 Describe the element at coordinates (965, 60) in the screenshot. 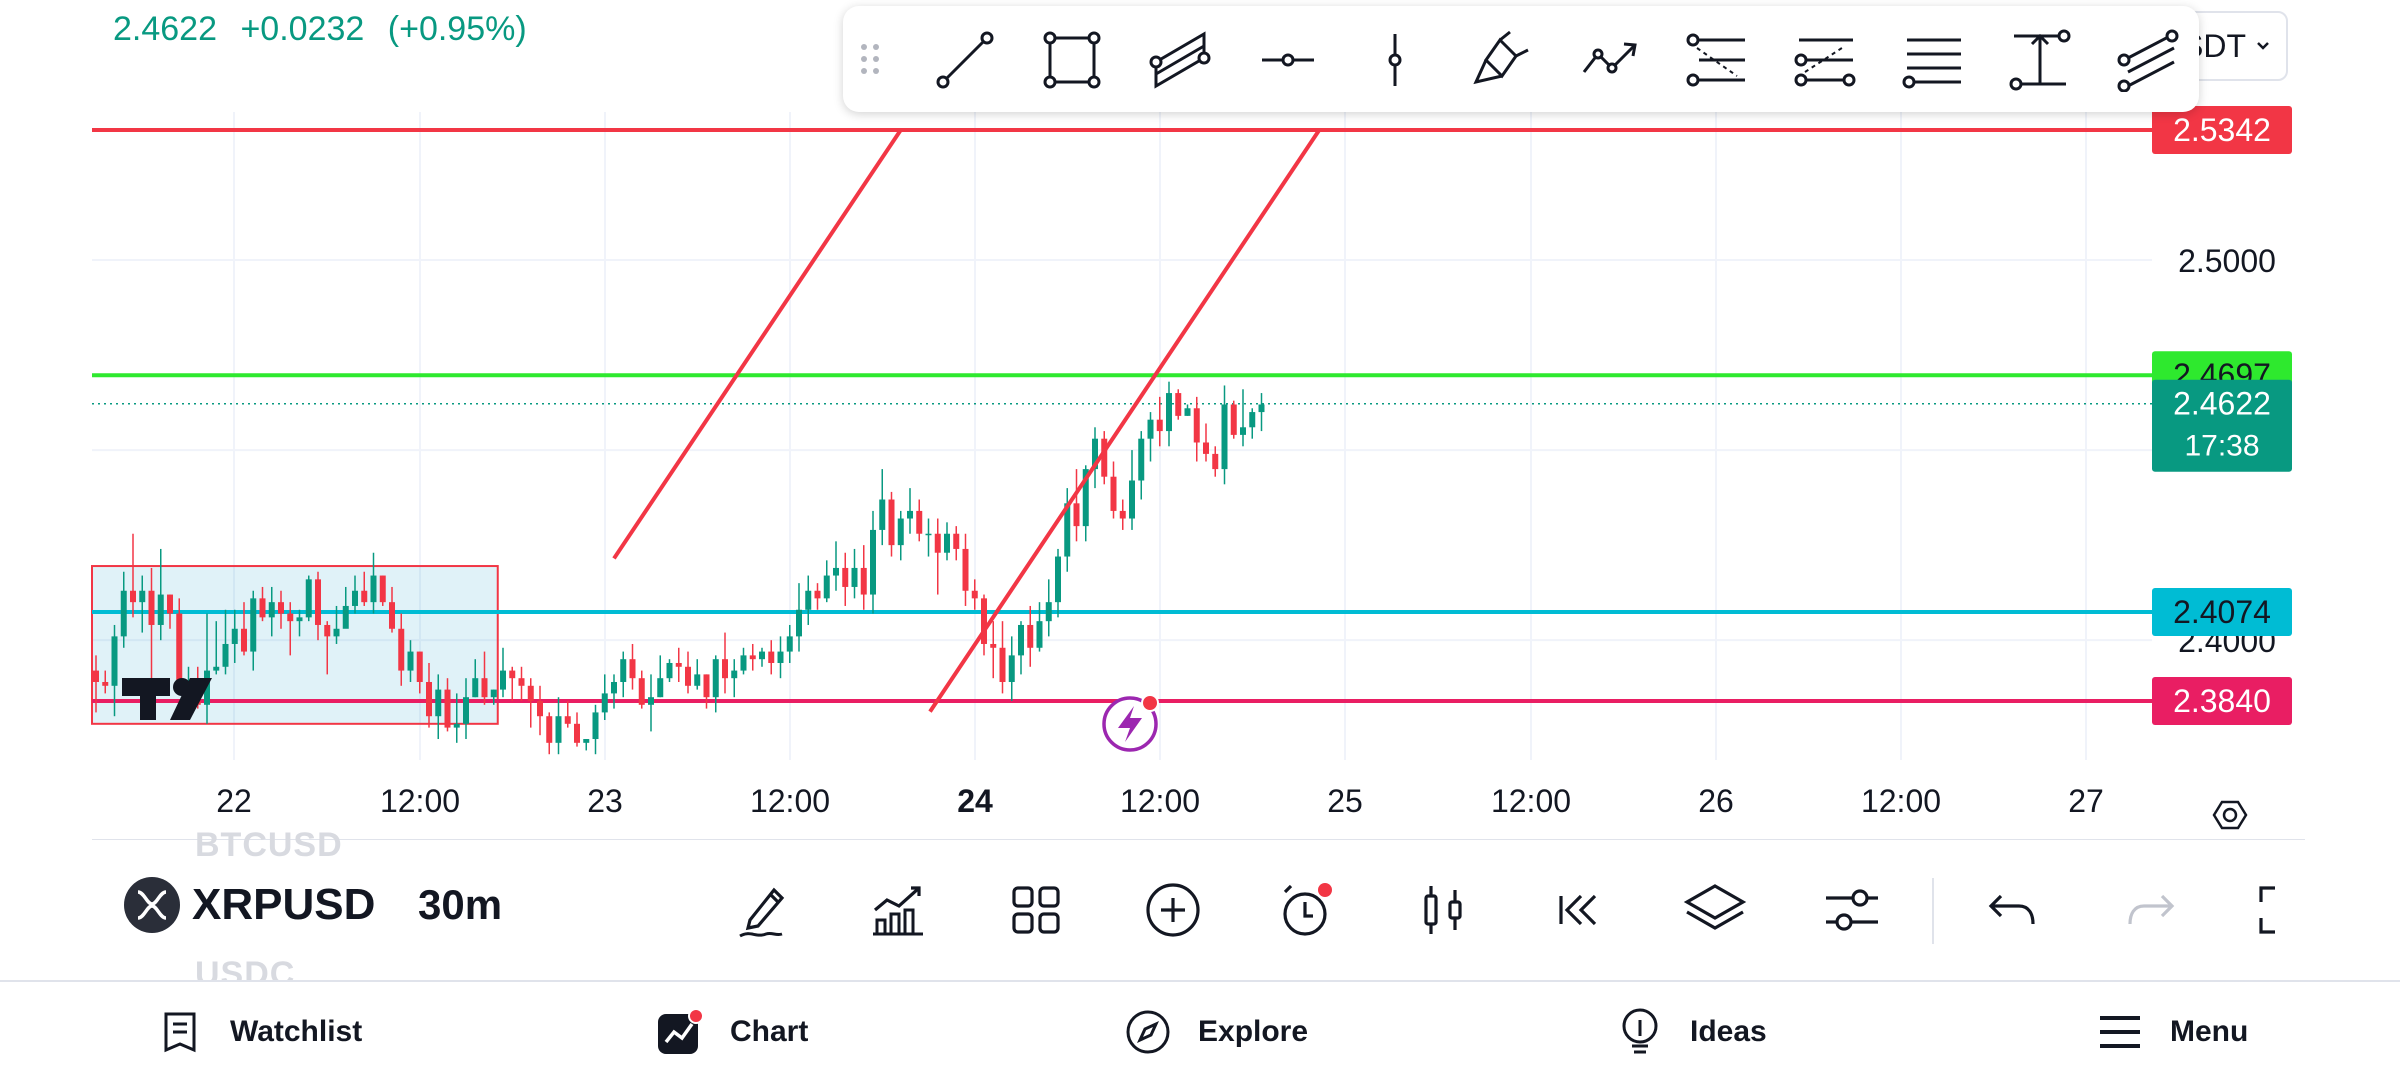

I see `trend-line-icon` at that location.